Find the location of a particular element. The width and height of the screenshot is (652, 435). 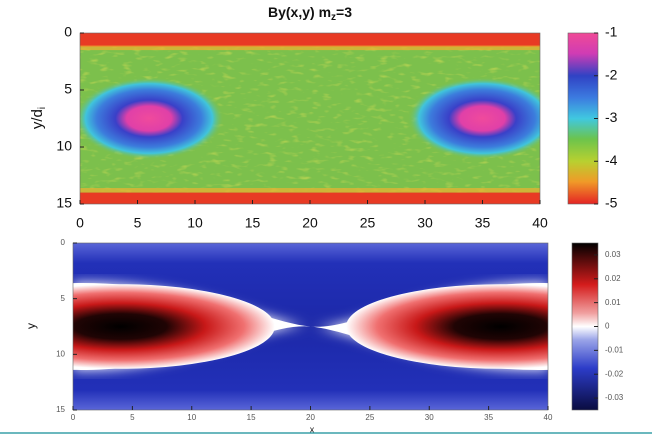

title-rest: =3 is located at coordinates (344, 12).